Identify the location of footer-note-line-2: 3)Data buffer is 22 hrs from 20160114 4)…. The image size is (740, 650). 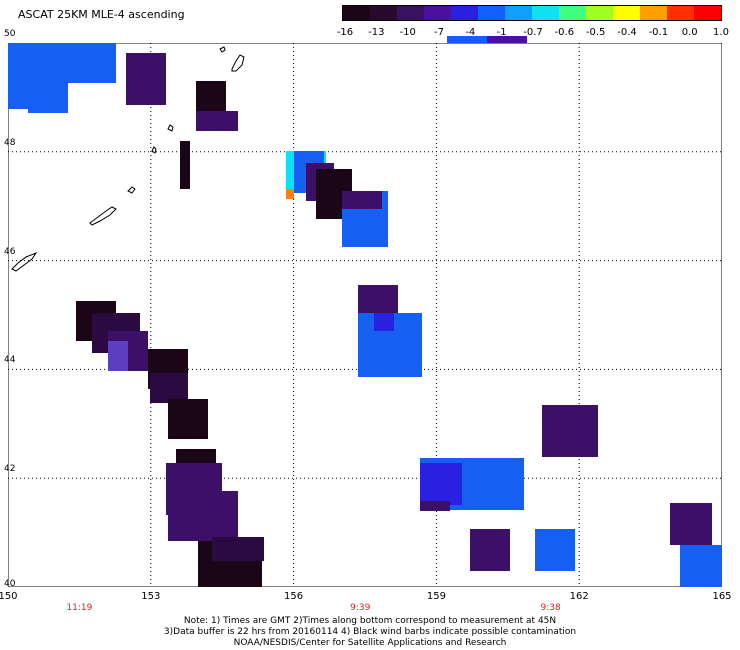
(370, 632).